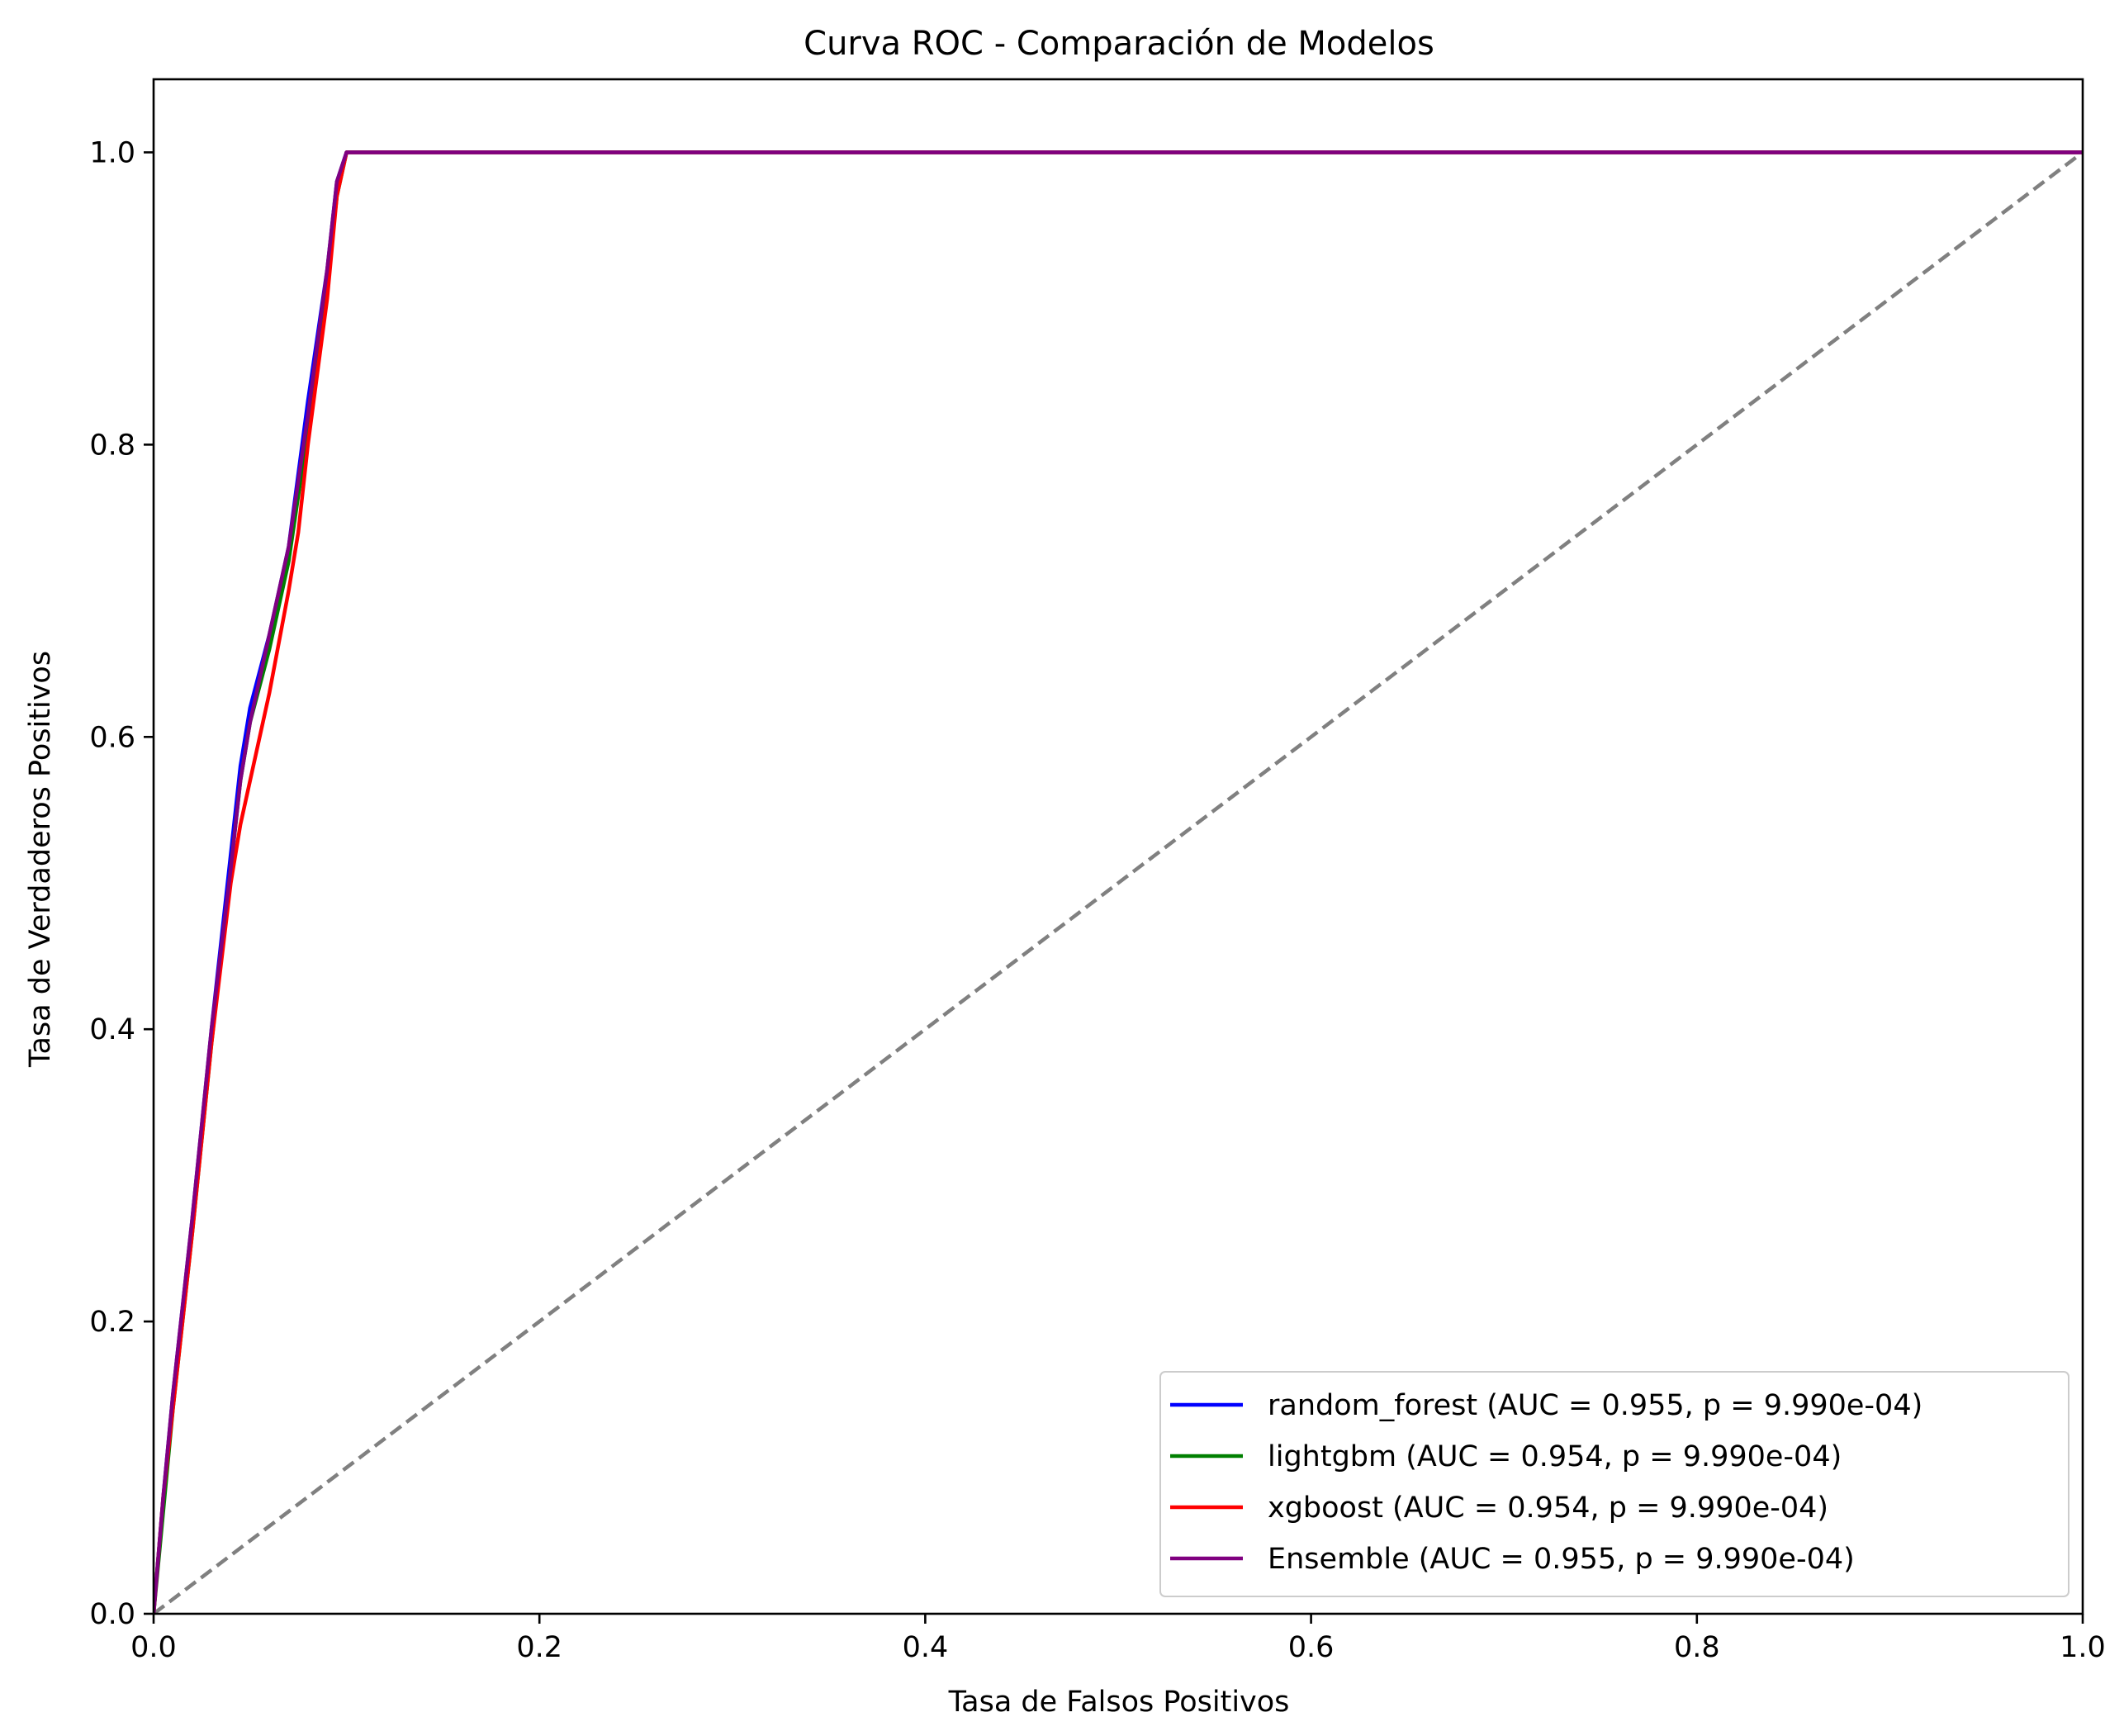  I want to click on x-tick-label: 1.0, so click(2083, 1647).